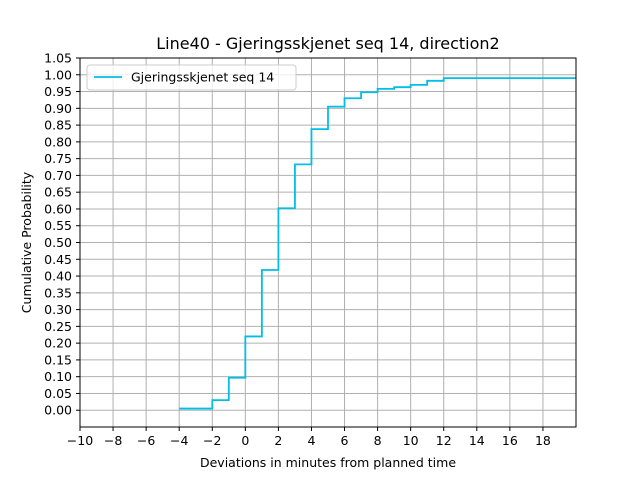 This screenshot has height=484, width=640. Describe the element at coordinates (411, 440) in the screenshot. I see `x-tick-label: 10` at that location.